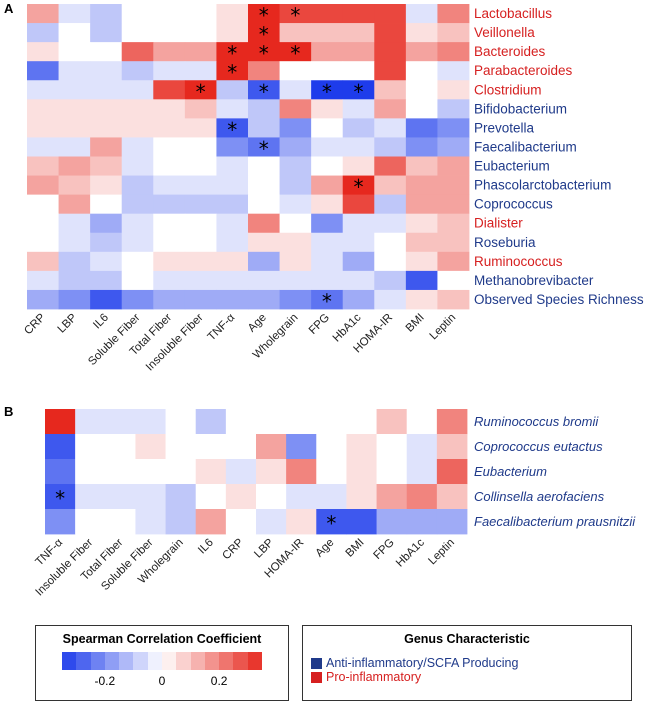 This screenshot has height=708, width=665. What do you see at coordinates (9, 8) in the screenshot?
I see `panel-a-label: A` at bounding box center [9, 8].